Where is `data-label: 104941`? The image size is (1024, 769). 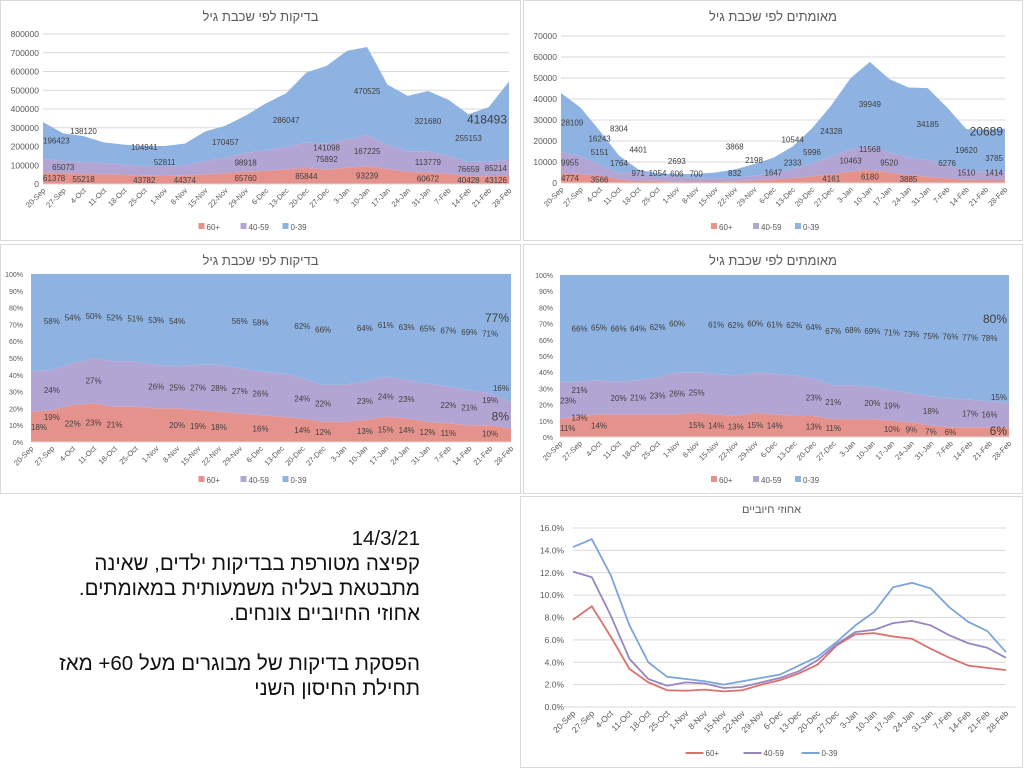 data-label: 104941 is located at coordinates (144, 147).